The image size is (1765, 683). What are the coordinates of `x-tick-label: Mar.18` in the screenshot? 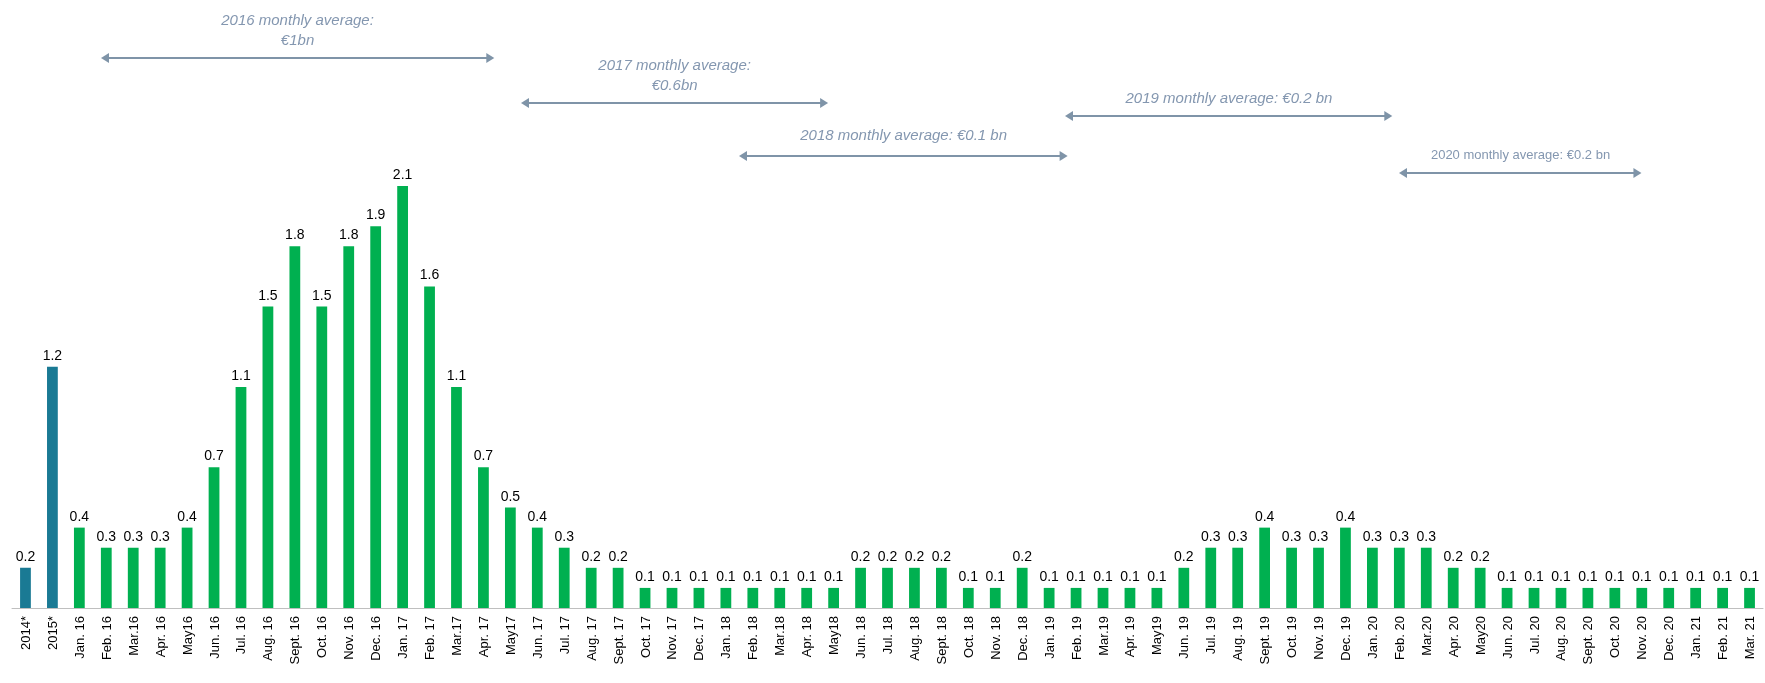 It's located at (780, 636).